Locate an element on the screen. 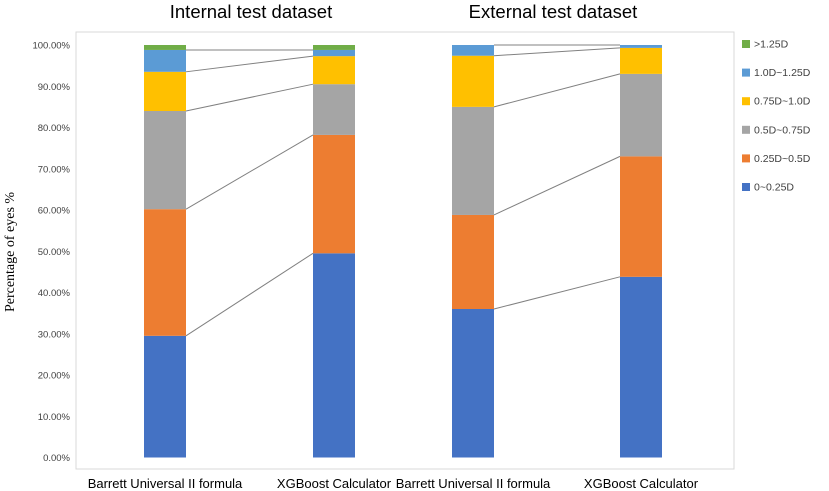 This screenshot has width=829, height=491. y-tick-label: 0.00% is located at coordinates (56, 458).